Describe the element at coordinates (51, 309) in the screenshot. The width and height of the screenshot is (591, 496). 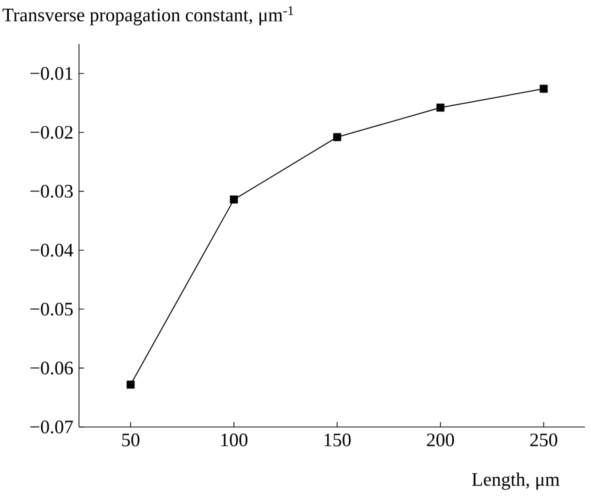
I see `y-tick-label: −0.05` at that location.